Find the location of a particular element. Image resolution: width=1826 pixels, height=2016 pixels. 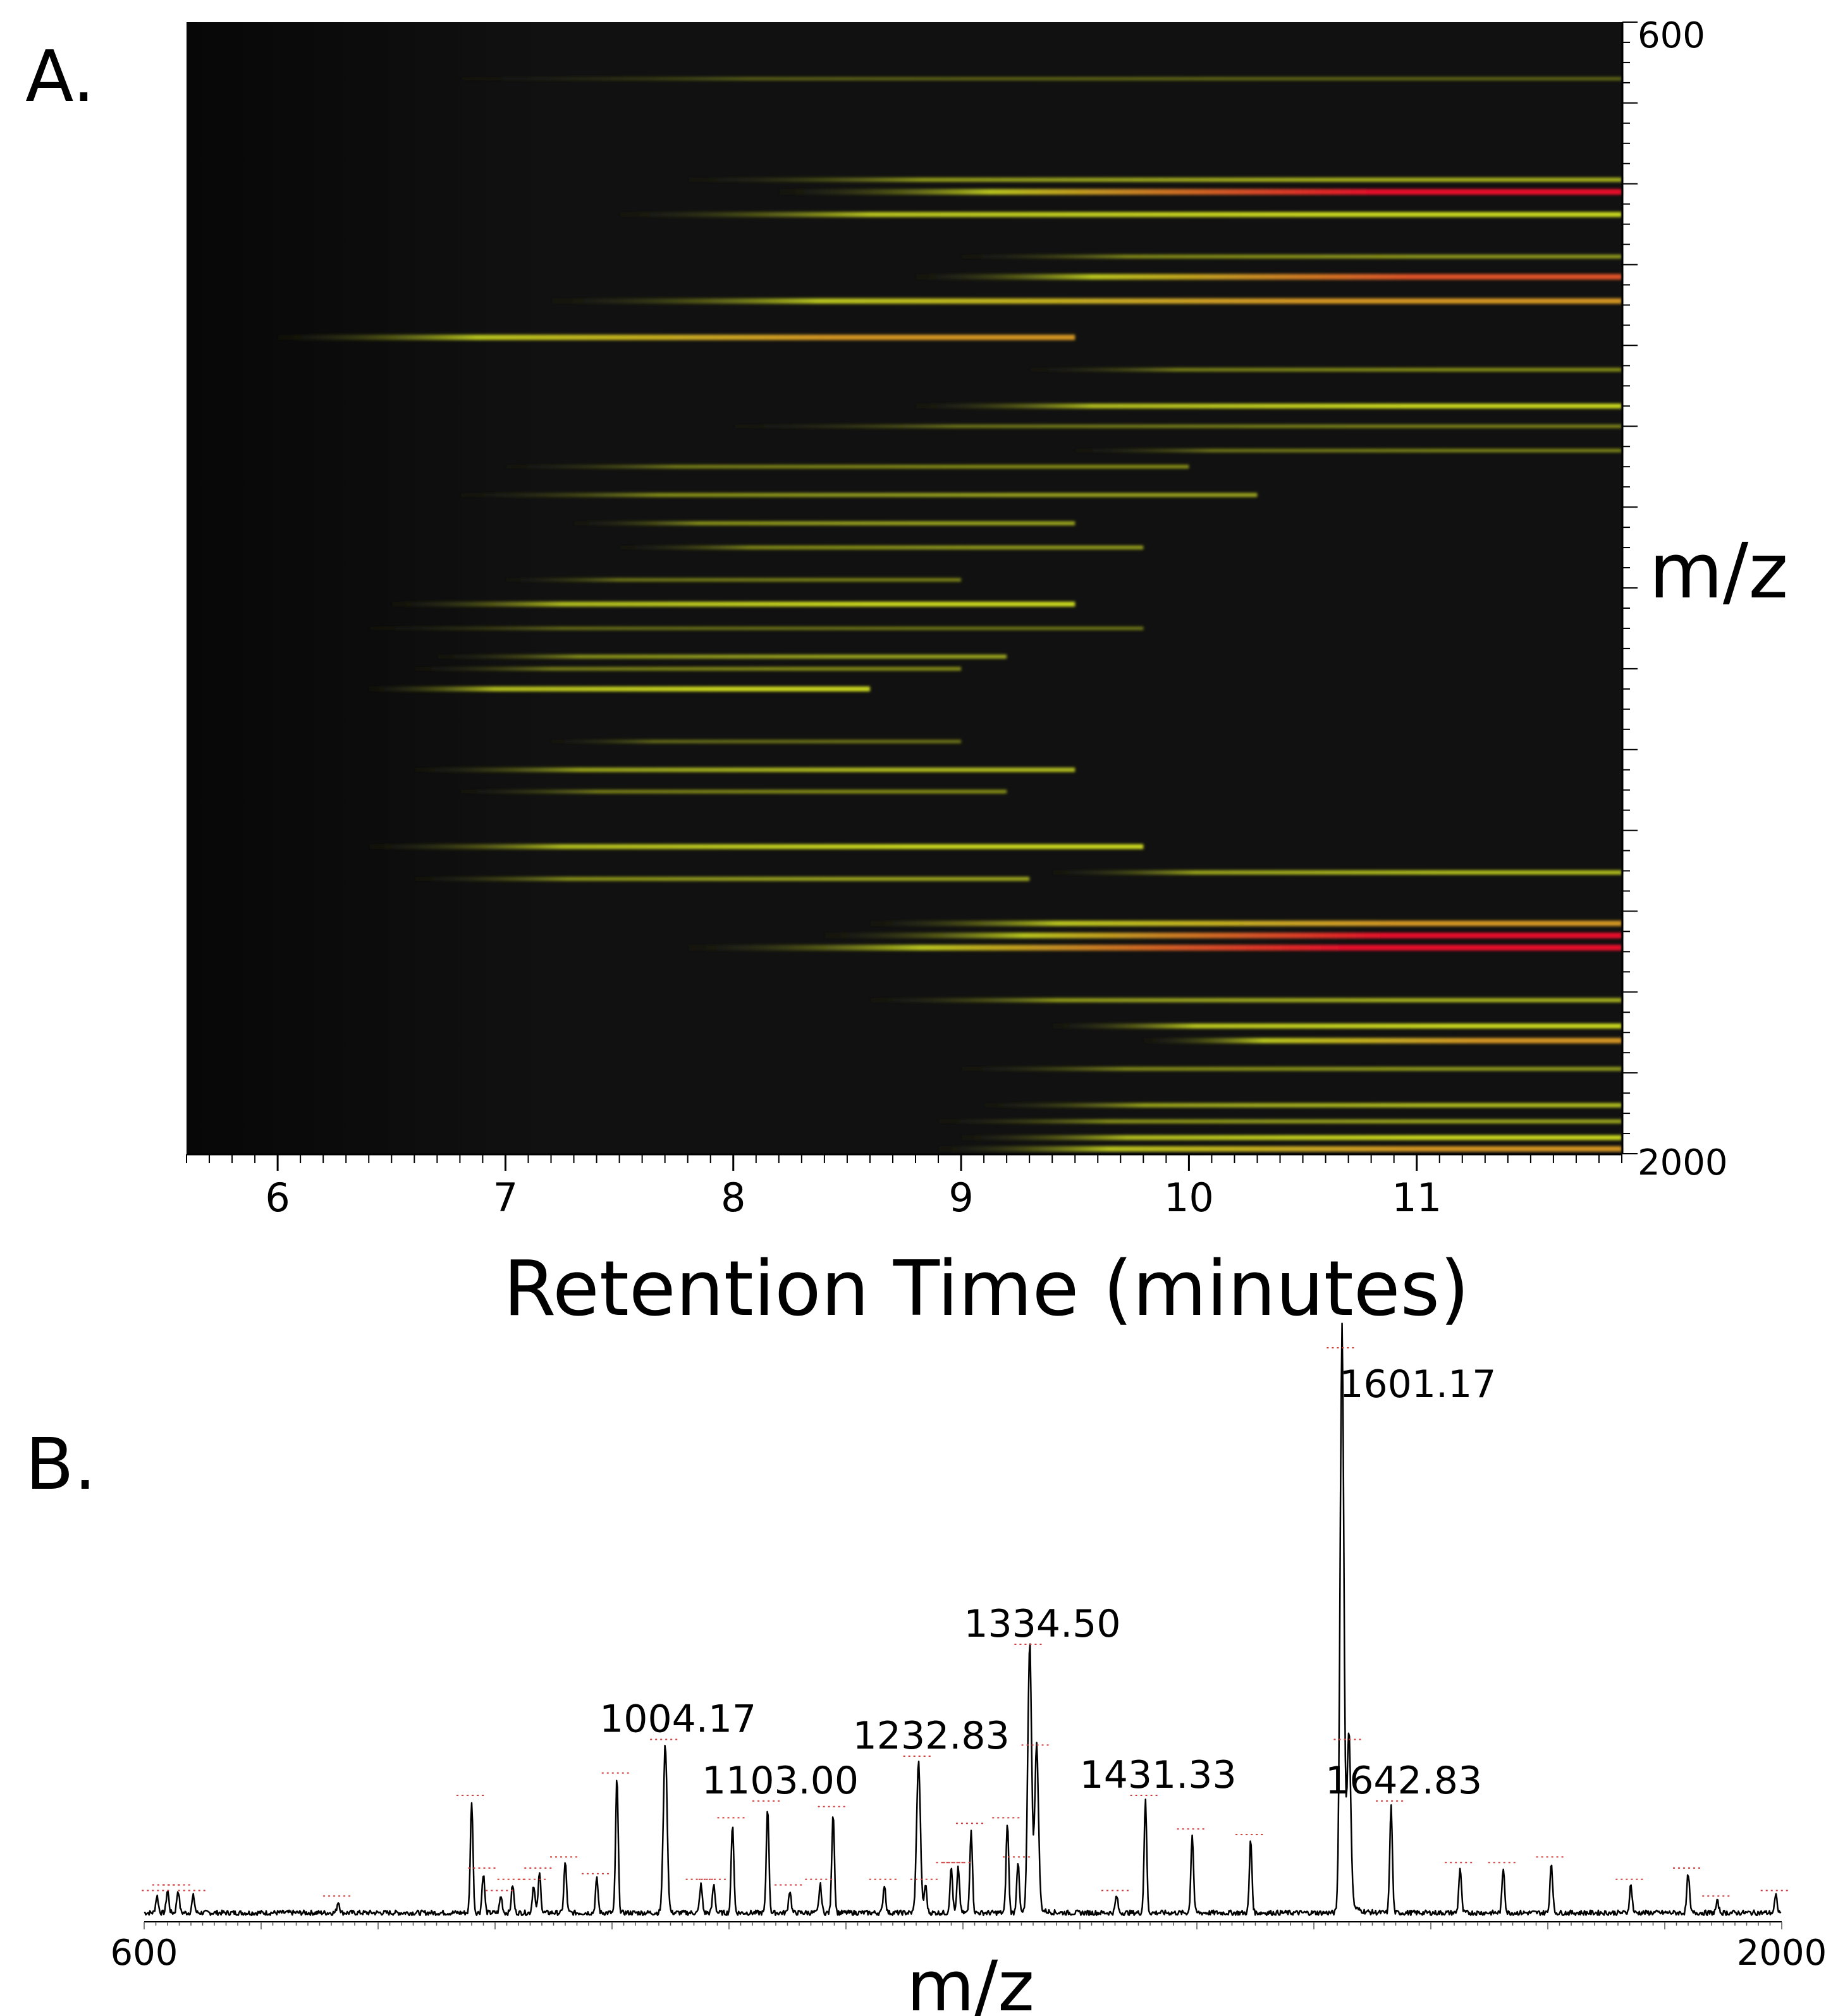

heatmap-y-tick-bottom: 2000 is located at coordinates (1683, 1162).